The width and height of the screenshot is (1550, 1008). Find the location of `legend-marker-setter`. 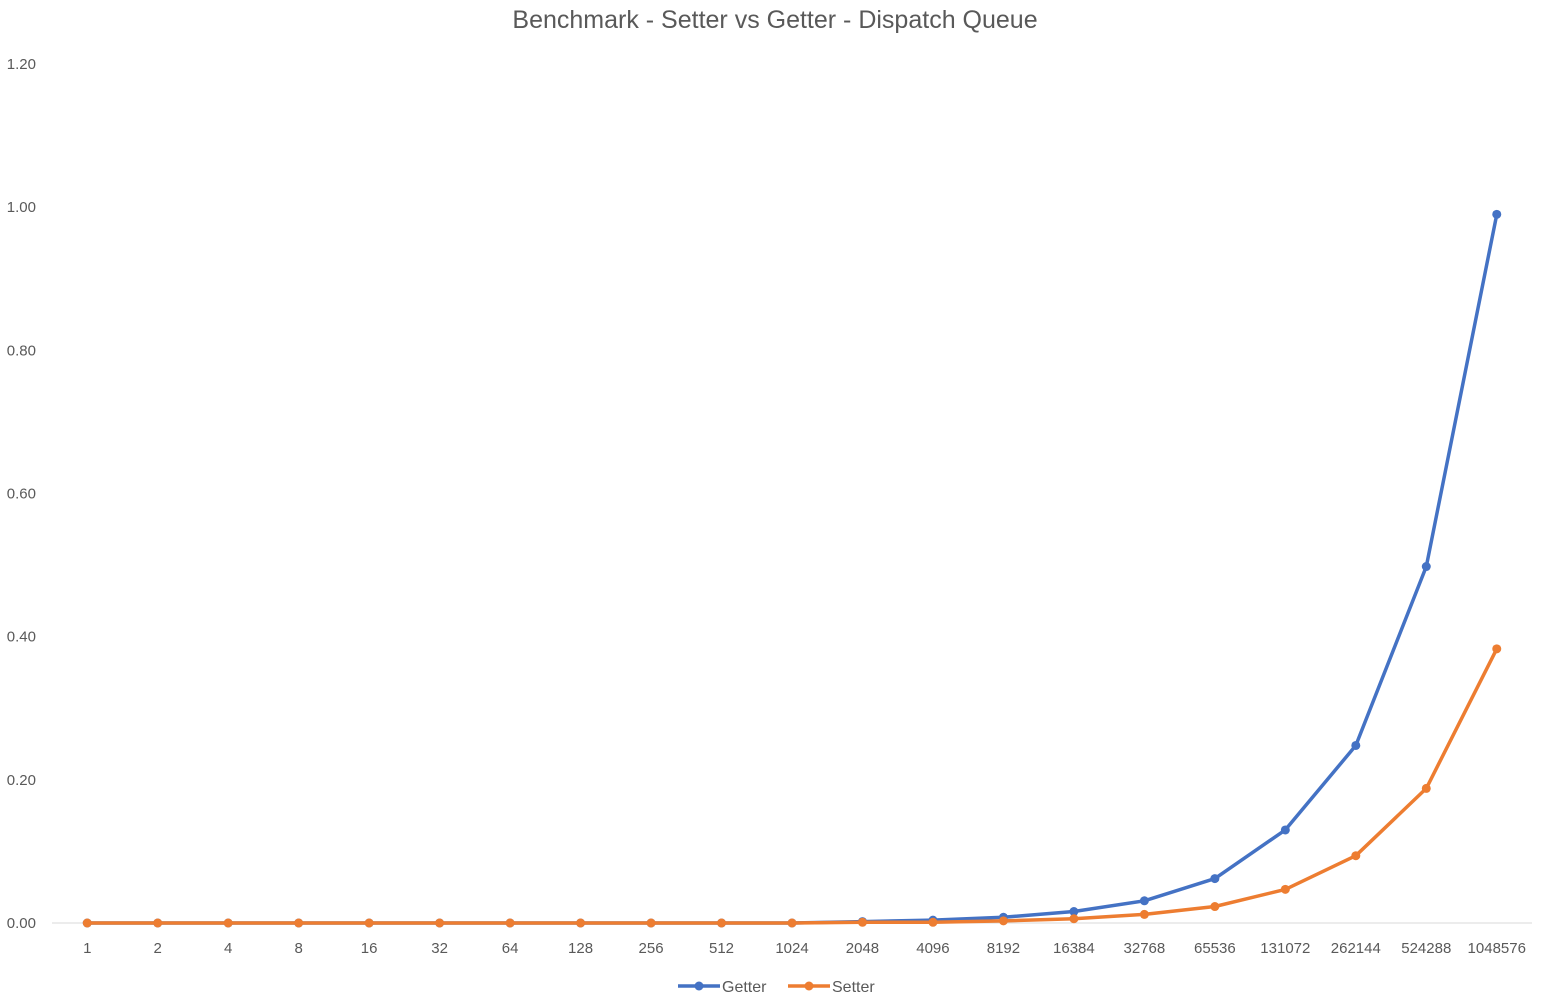

legend-marker-setter is located at coordinates (809, 986).